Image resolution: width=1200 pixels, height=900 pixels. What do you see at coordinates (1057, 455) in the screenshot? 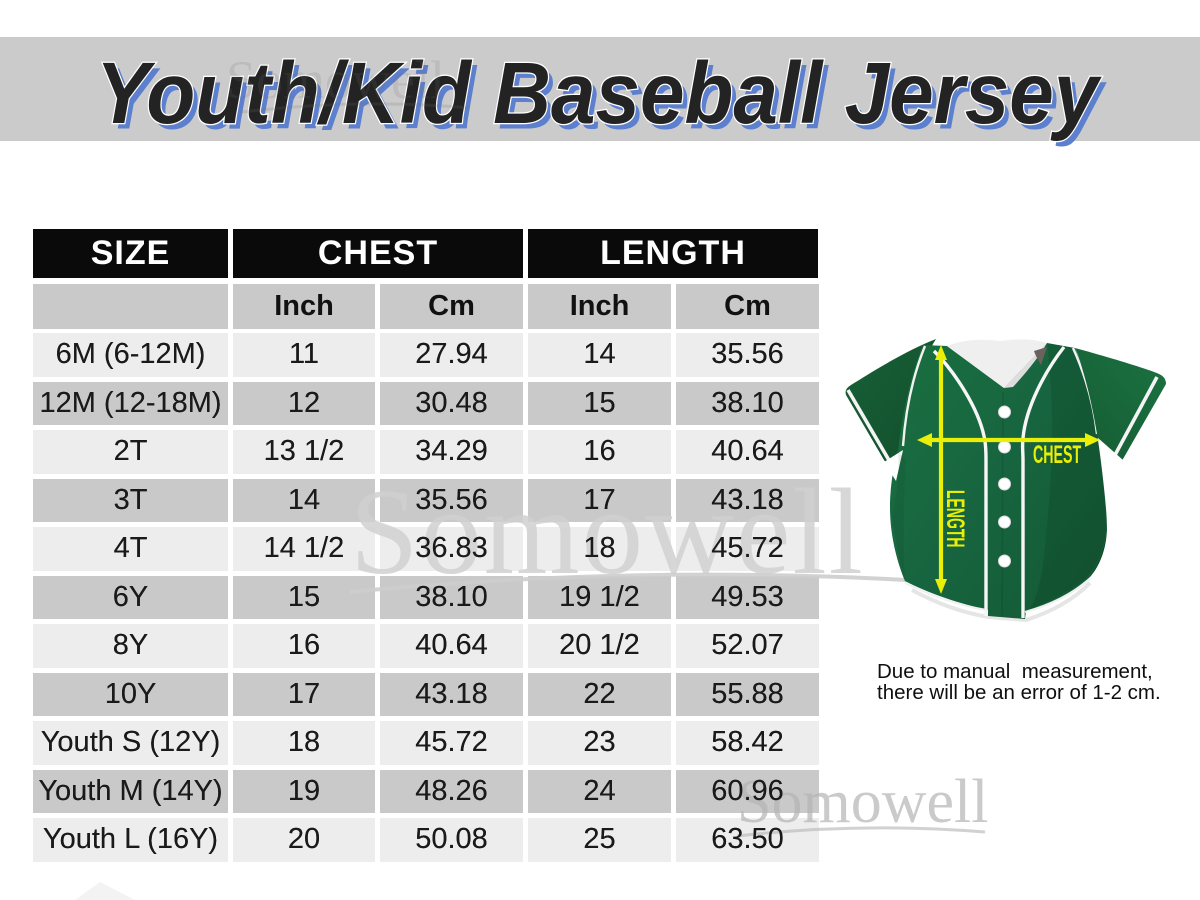
I see `svg-text: CHEST` at bounding box center [1057, 455].